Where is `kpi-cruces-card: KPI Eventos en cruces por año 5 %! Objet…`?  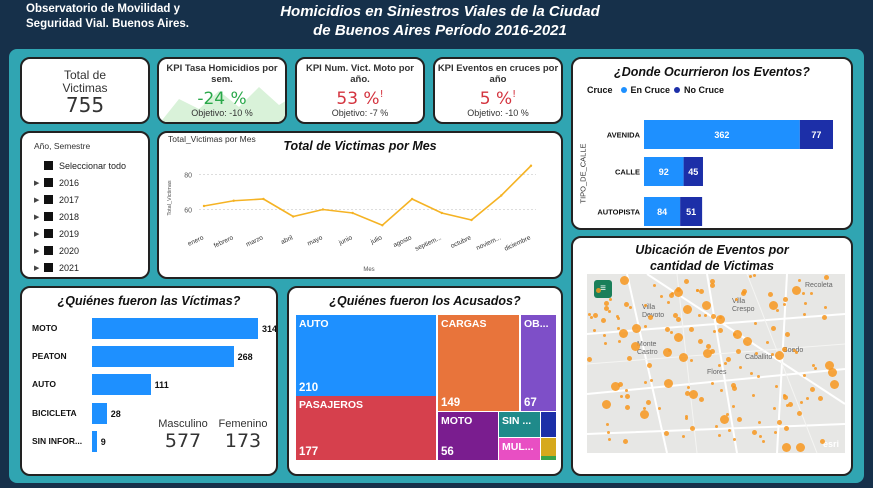 kpi-cruces-card: KPI Eventos en cruces por año 5 %! Objet… is located at coordinates (498, 90).